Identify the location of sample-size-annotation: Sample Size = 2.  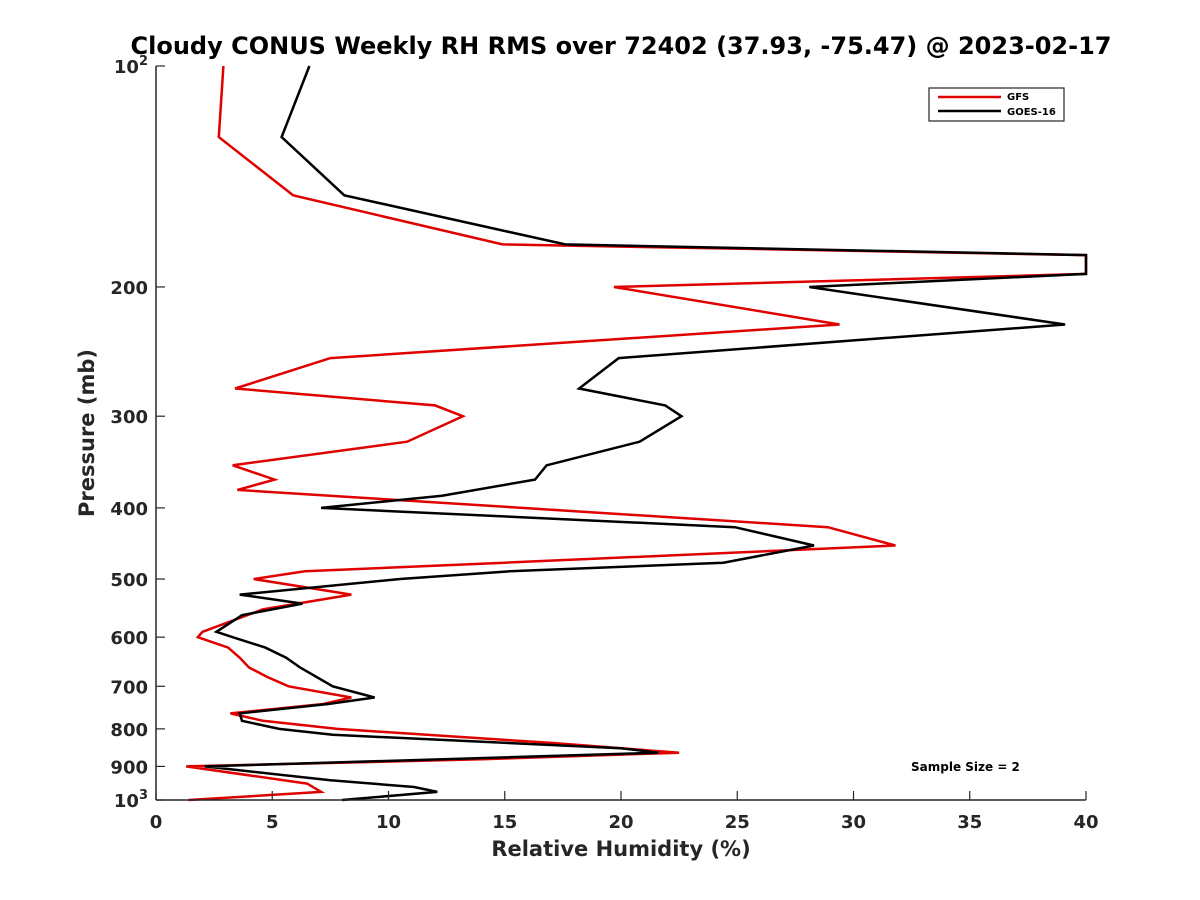
(965, 767).